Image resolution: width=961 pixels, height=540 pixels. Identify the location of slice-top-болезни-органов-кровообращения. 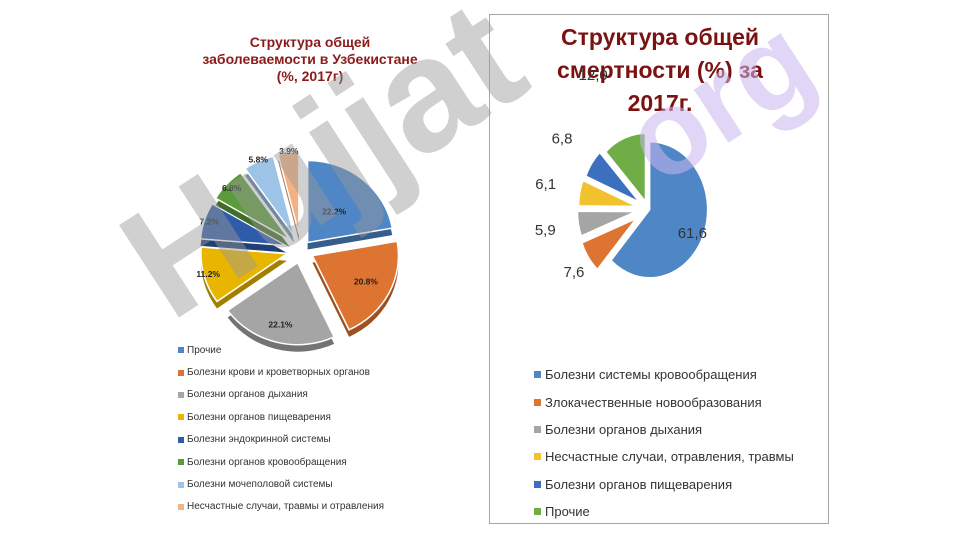
(252, 206).